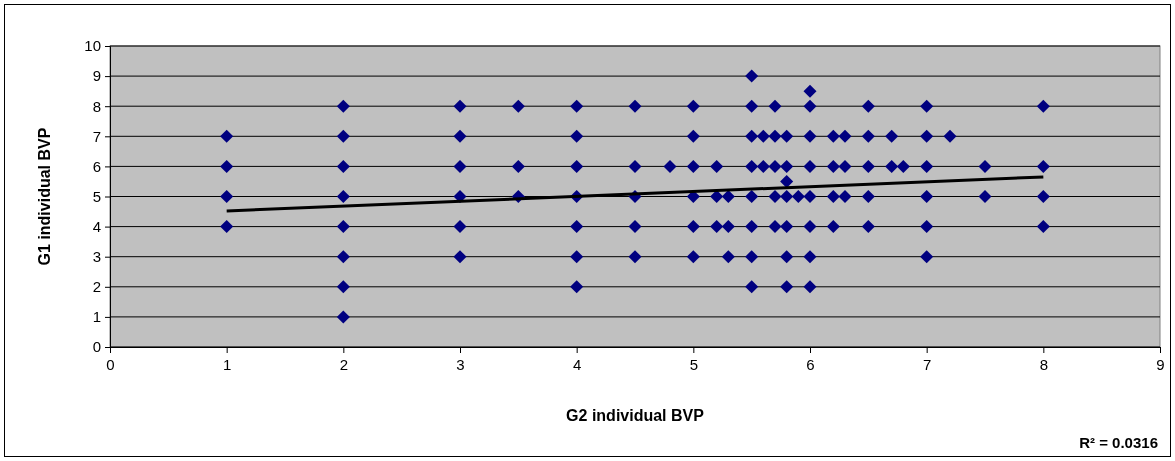 The width and height of the screenshot is (1175, 461). I want to click on x-tick-label: 8, so click(1044, 364).